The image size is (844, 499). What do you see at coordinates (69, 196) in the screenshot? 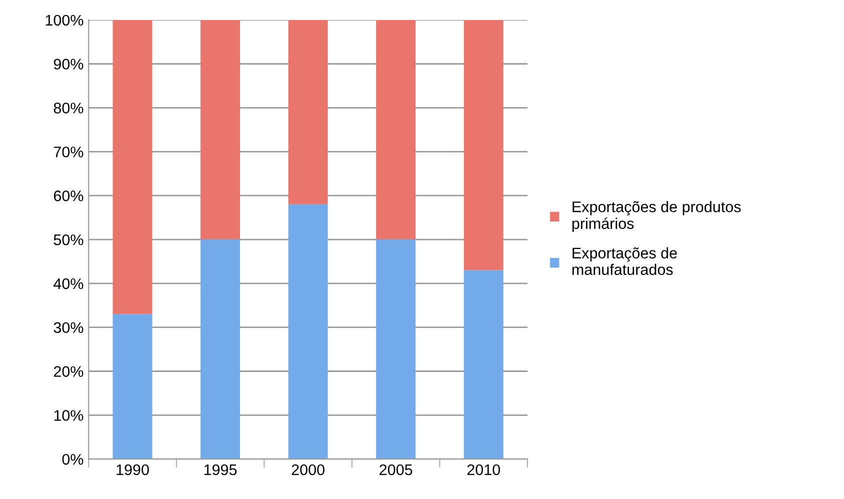
I see `y-tick-label: 60%` at bounding box center [69, 196].